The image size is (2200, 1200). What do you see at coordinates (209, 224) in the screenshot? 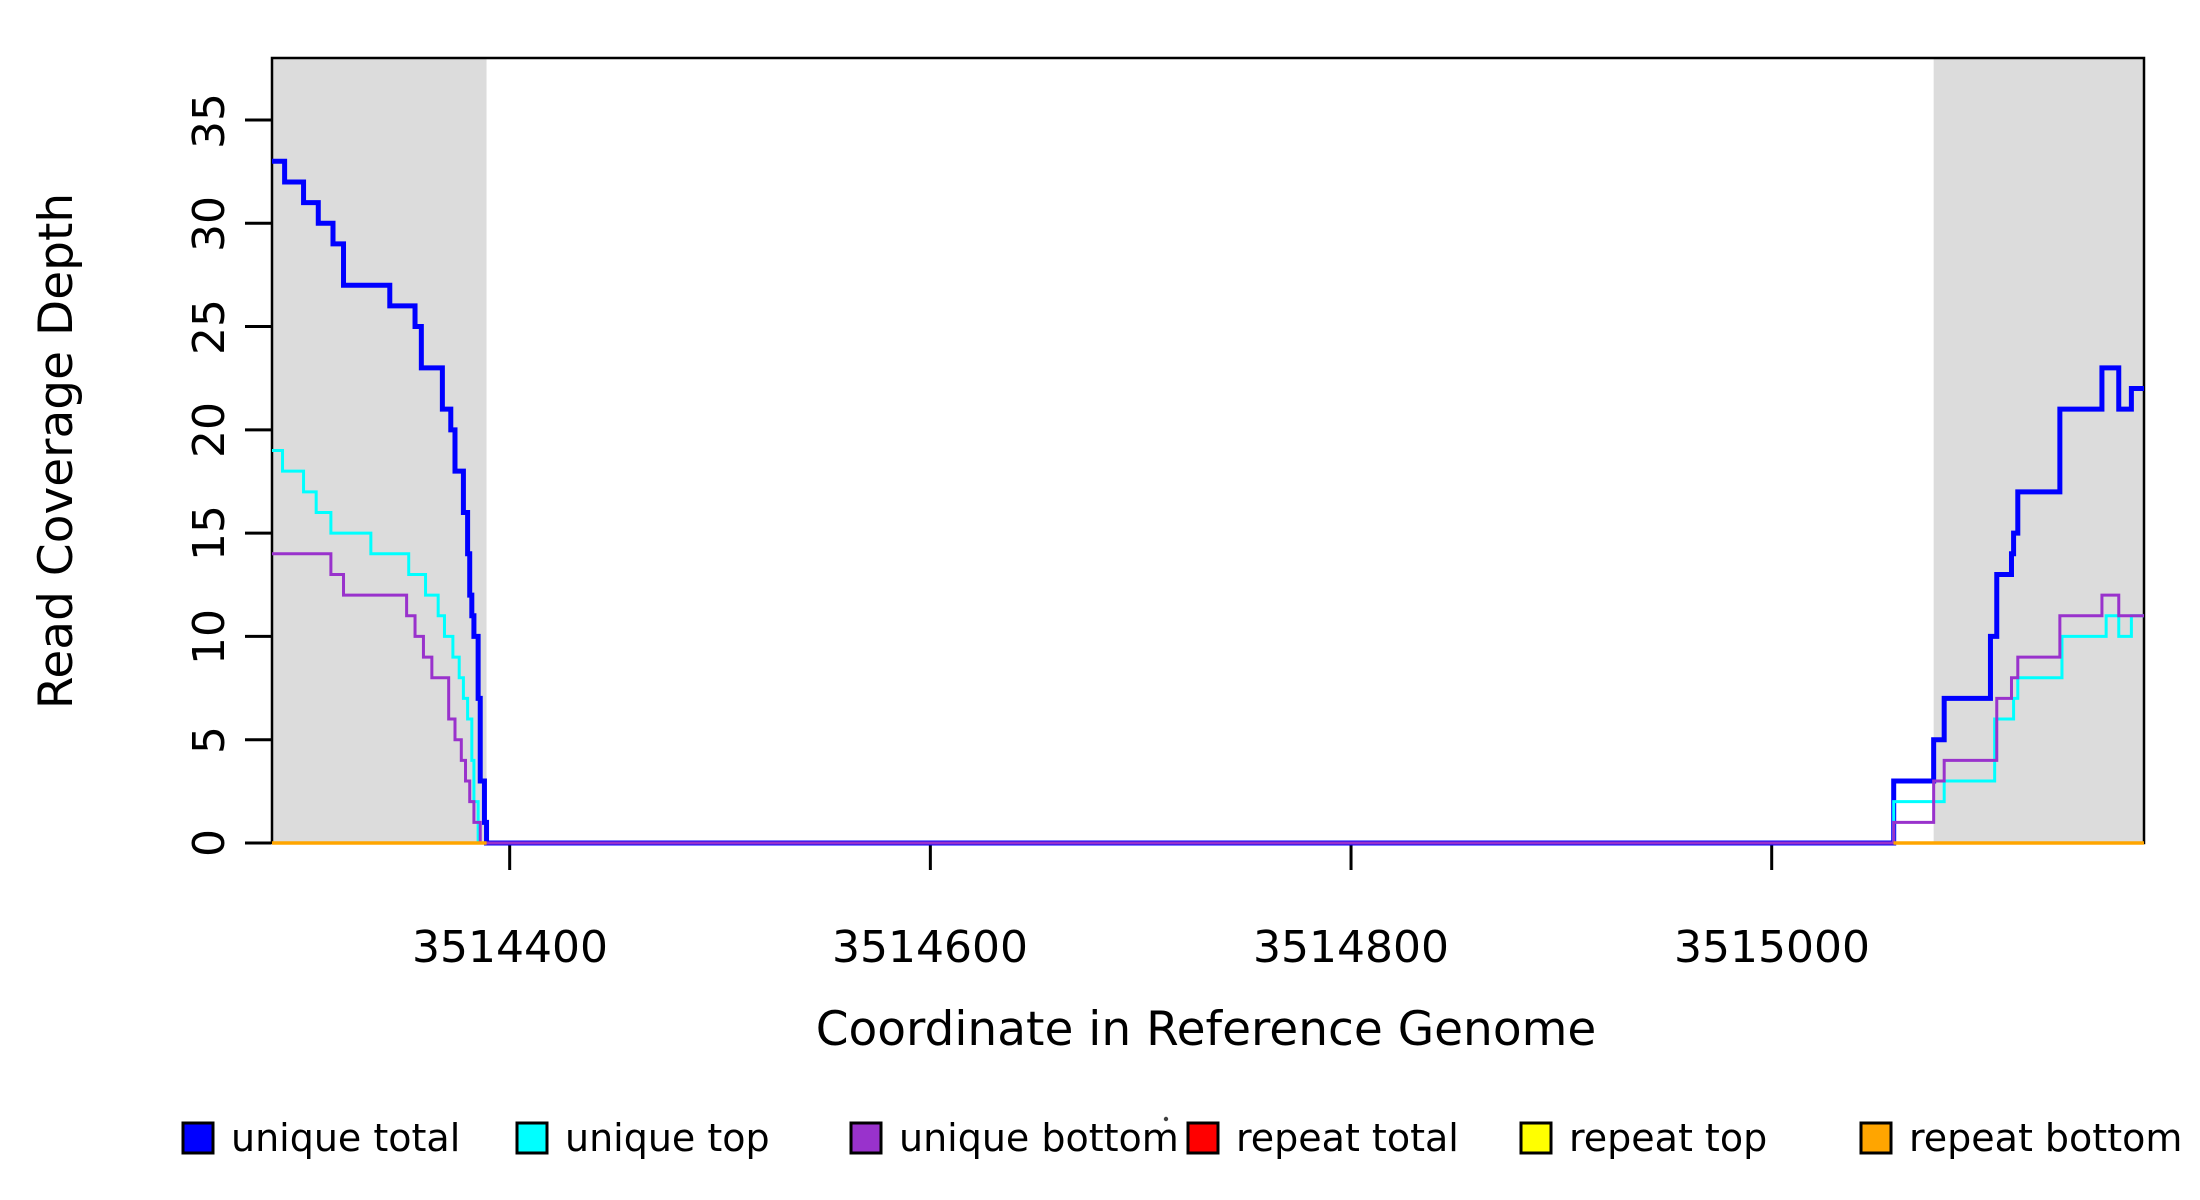
I see `y-tick-30: 30` at bounding box center [209, 224].